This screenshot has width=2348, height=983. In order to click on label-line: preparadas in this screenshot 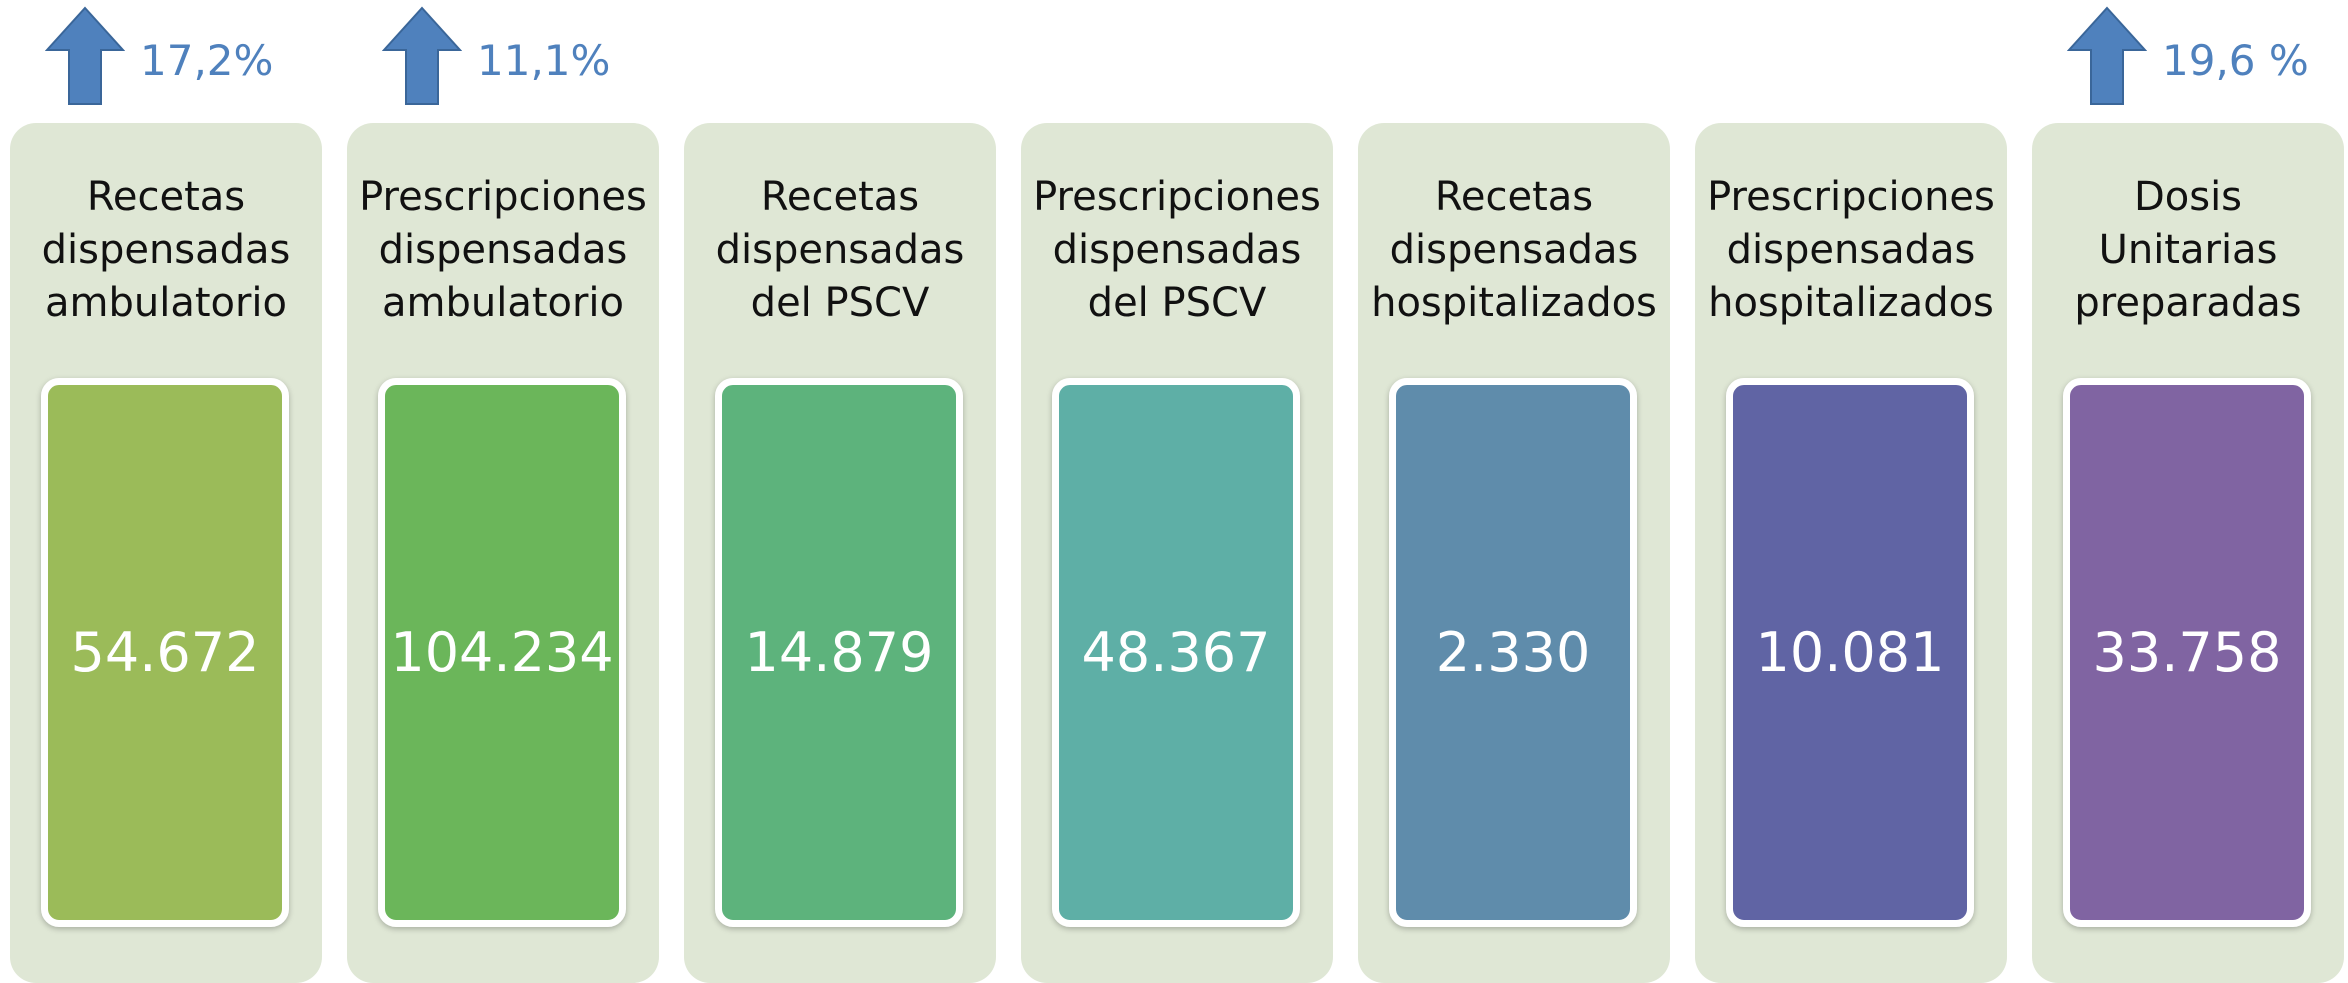, I will do `click(2188, 303)`.